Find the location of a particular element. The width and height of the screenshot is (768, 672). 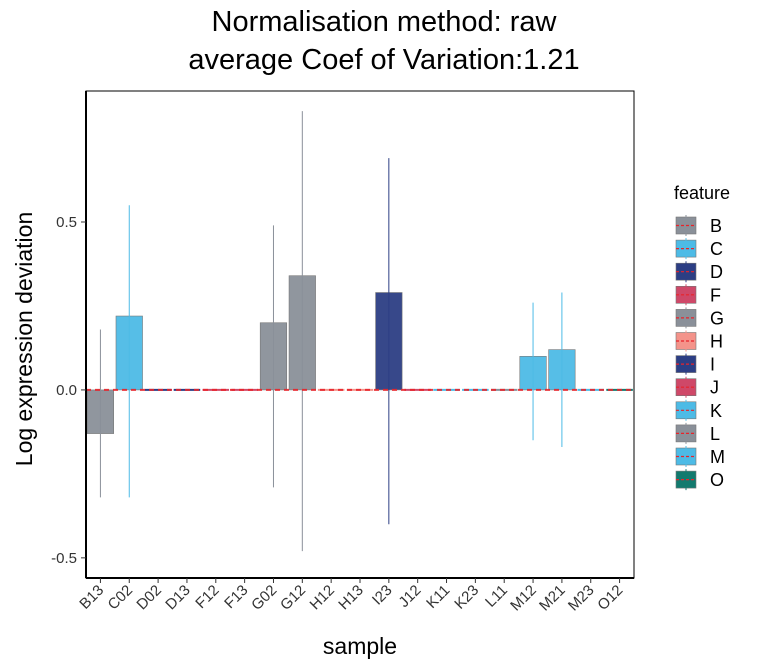

legend-label: H is located at coordinates (716, 342).